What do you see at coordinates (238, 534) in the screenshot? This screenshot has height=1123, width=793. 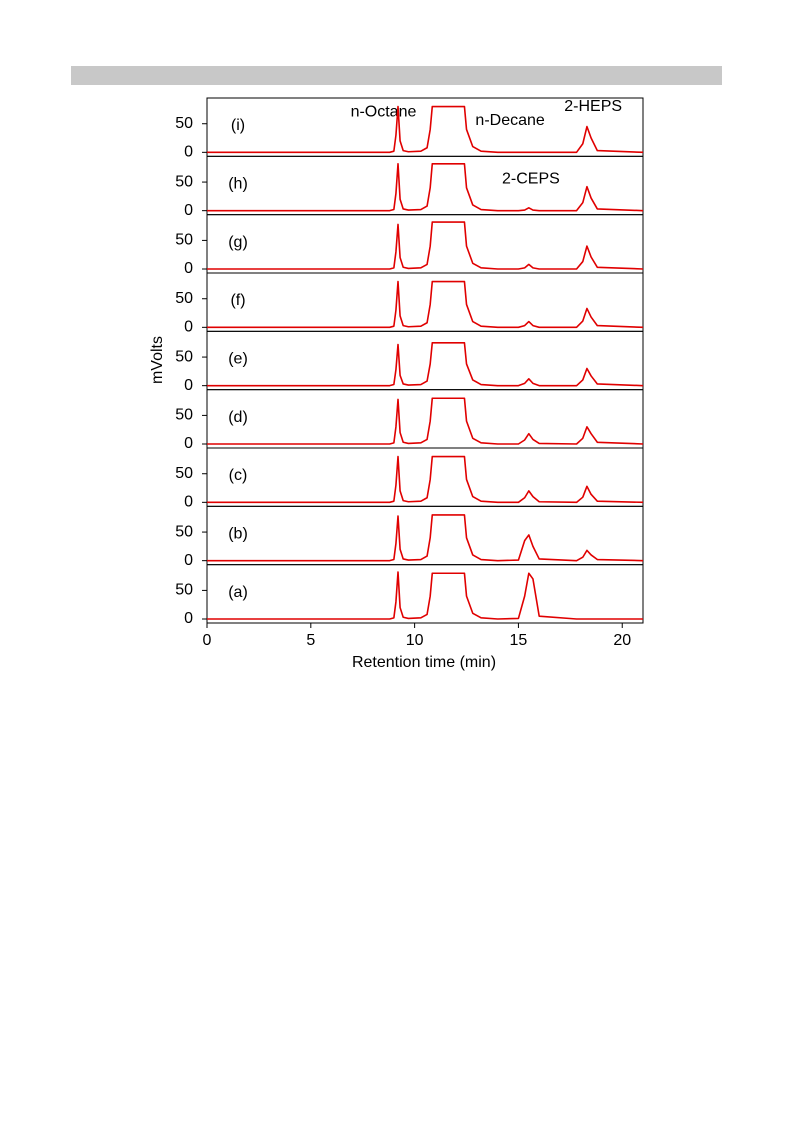 I see `panel-label: (b)` at bounding box center [238, 534].